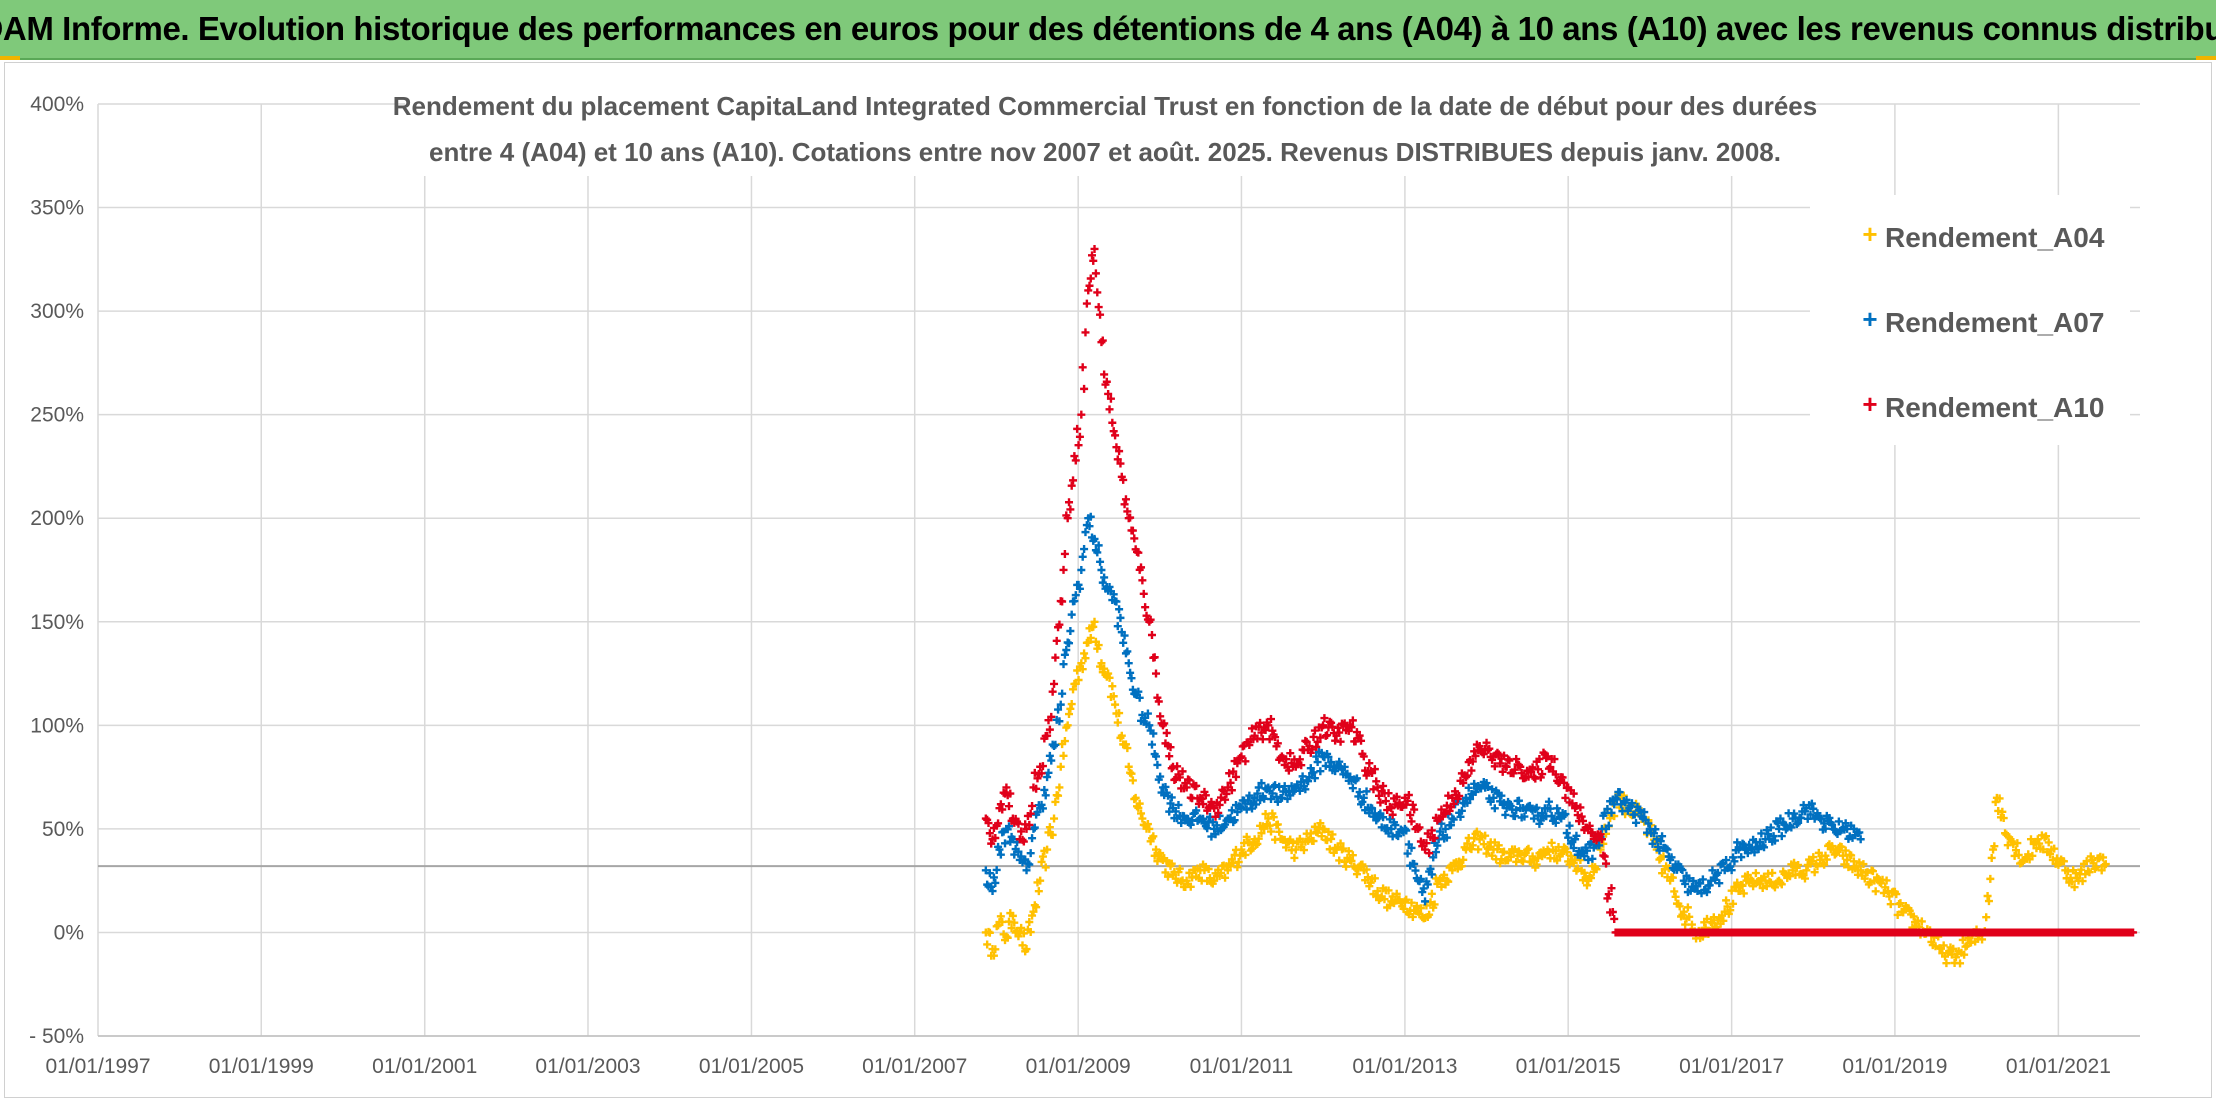 Image resolution: width=2216 pixels, height=1102 pixels. Describe the element at coordinates (1894, 1066) in the screenshot. I see `x-tick-label: 01/01/2019` at that location.